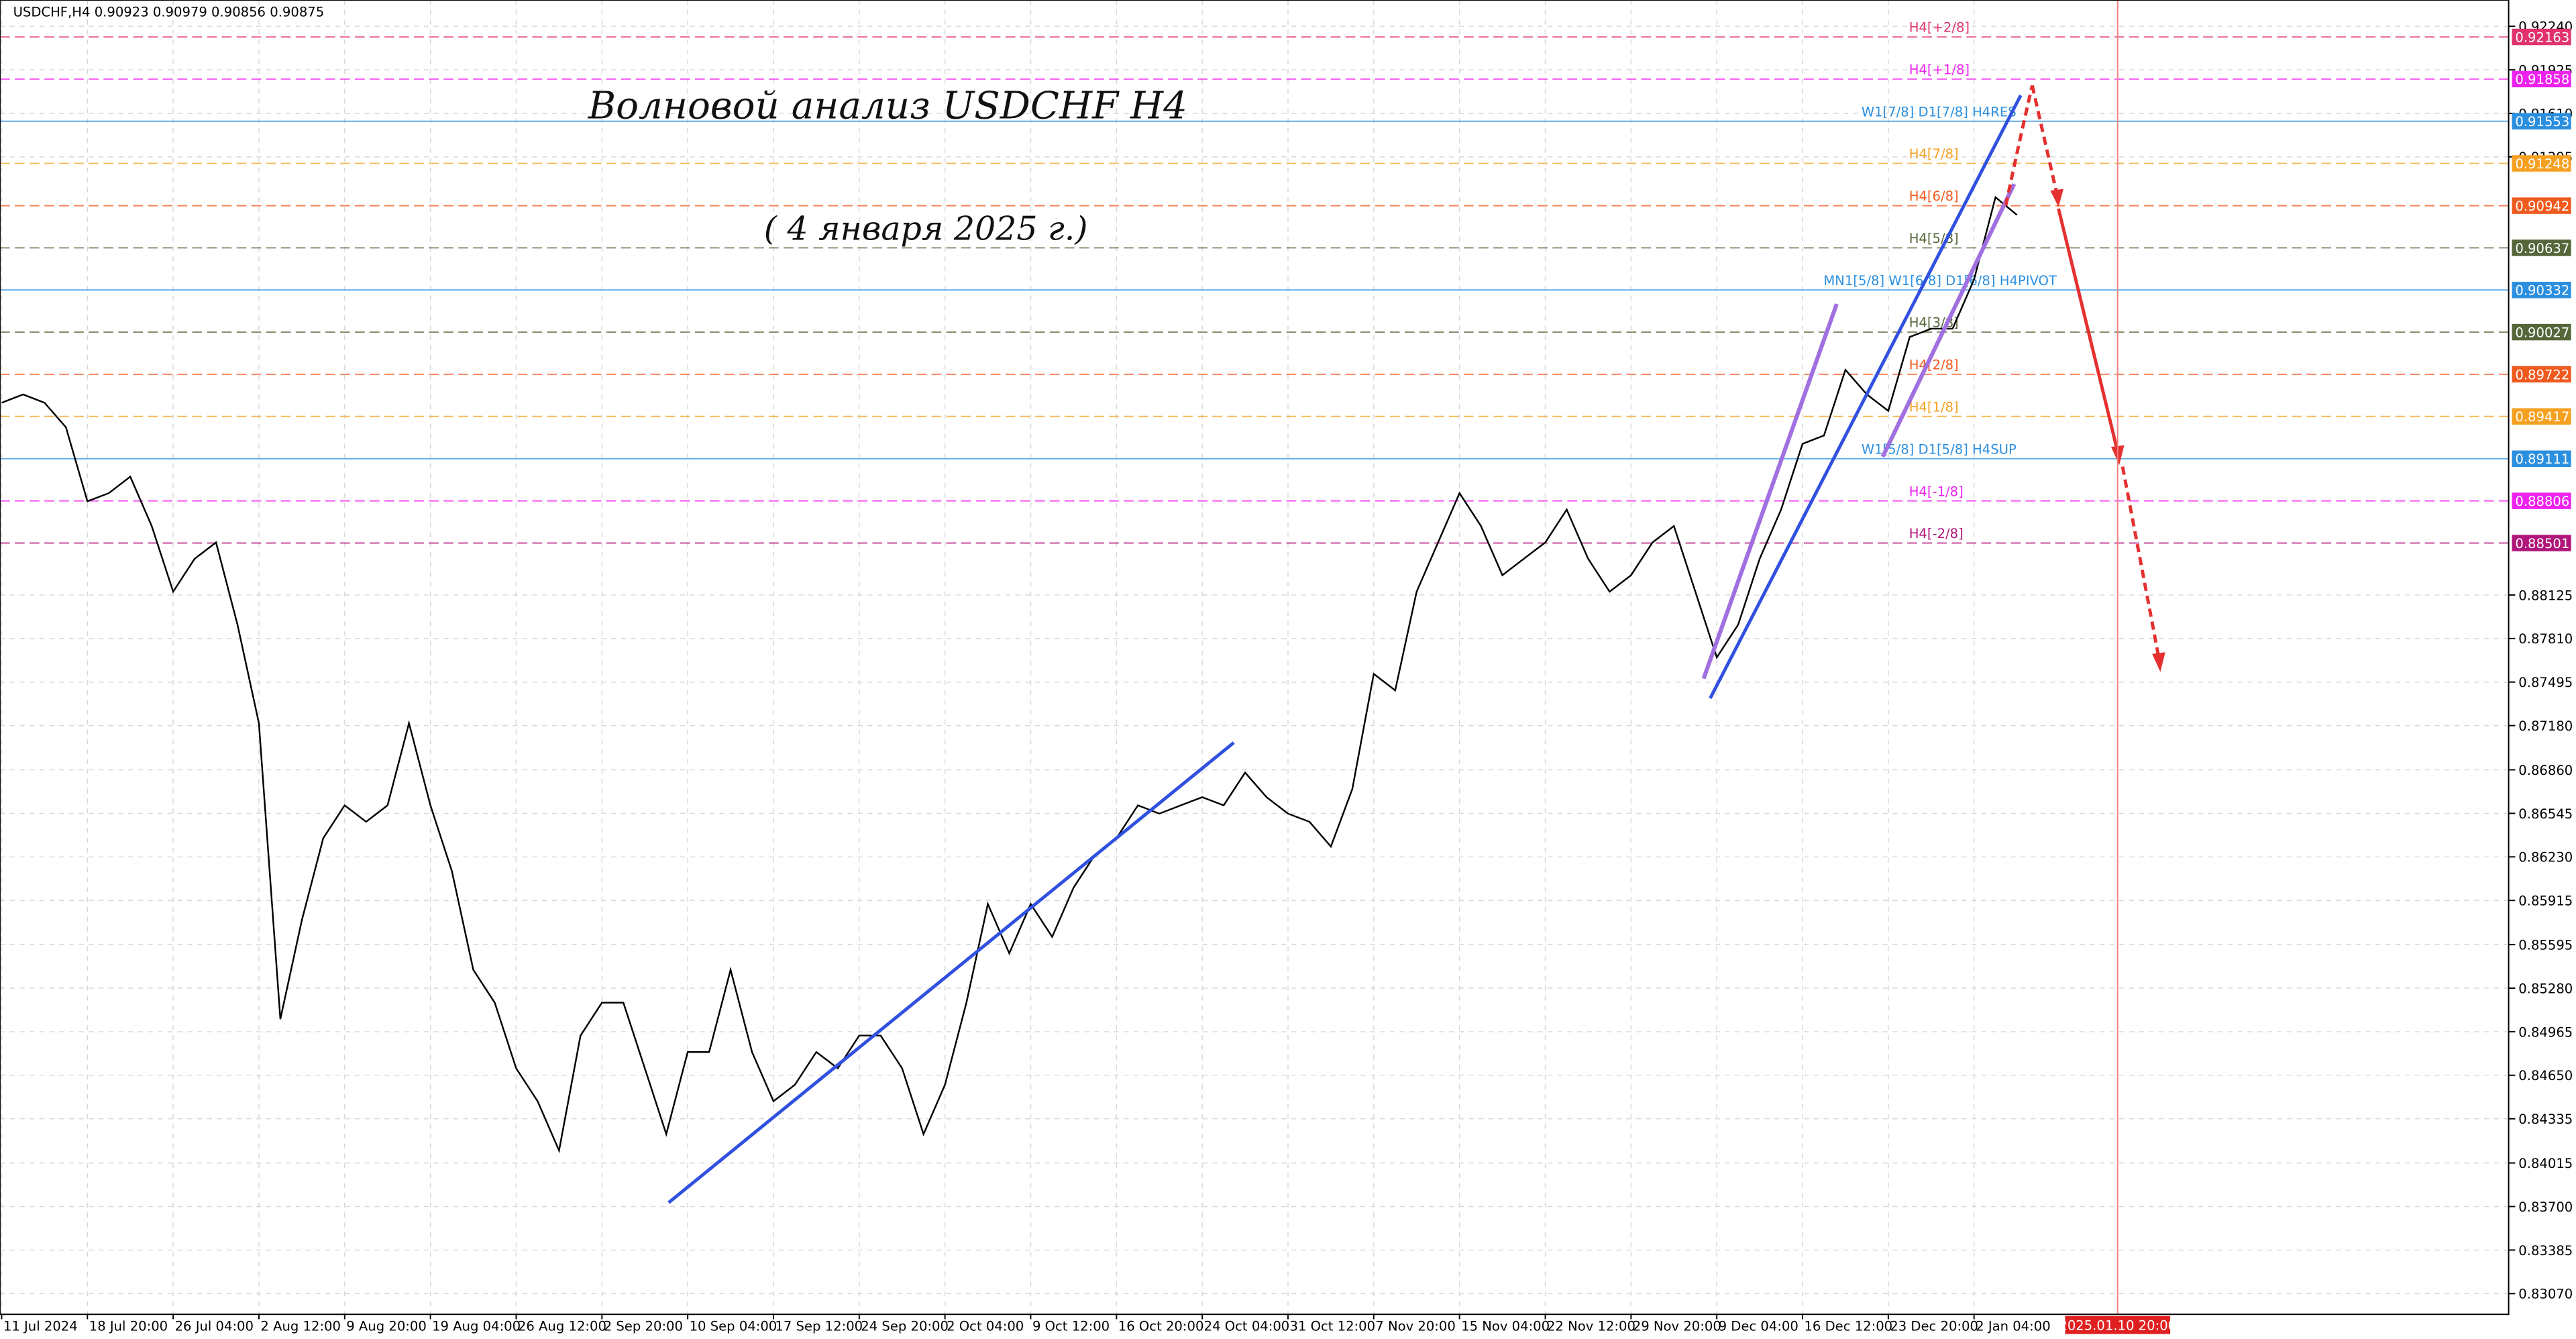 Image resolution: width=2576 pixels, height=1339 pixels. I want to click on level-price: 0.89111, so click(2542, 459).